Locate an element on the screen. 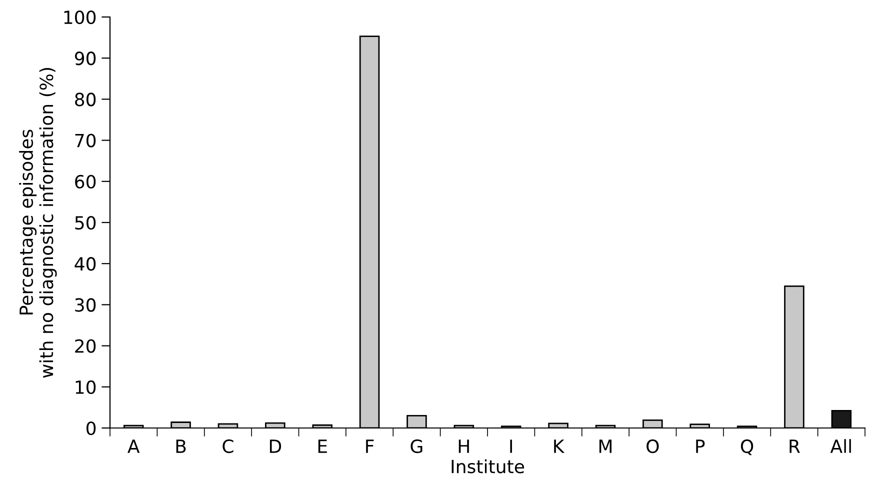 This screenshot has height=485, width=880. y-tick-label: 90 is located at coordinates (85, 59).